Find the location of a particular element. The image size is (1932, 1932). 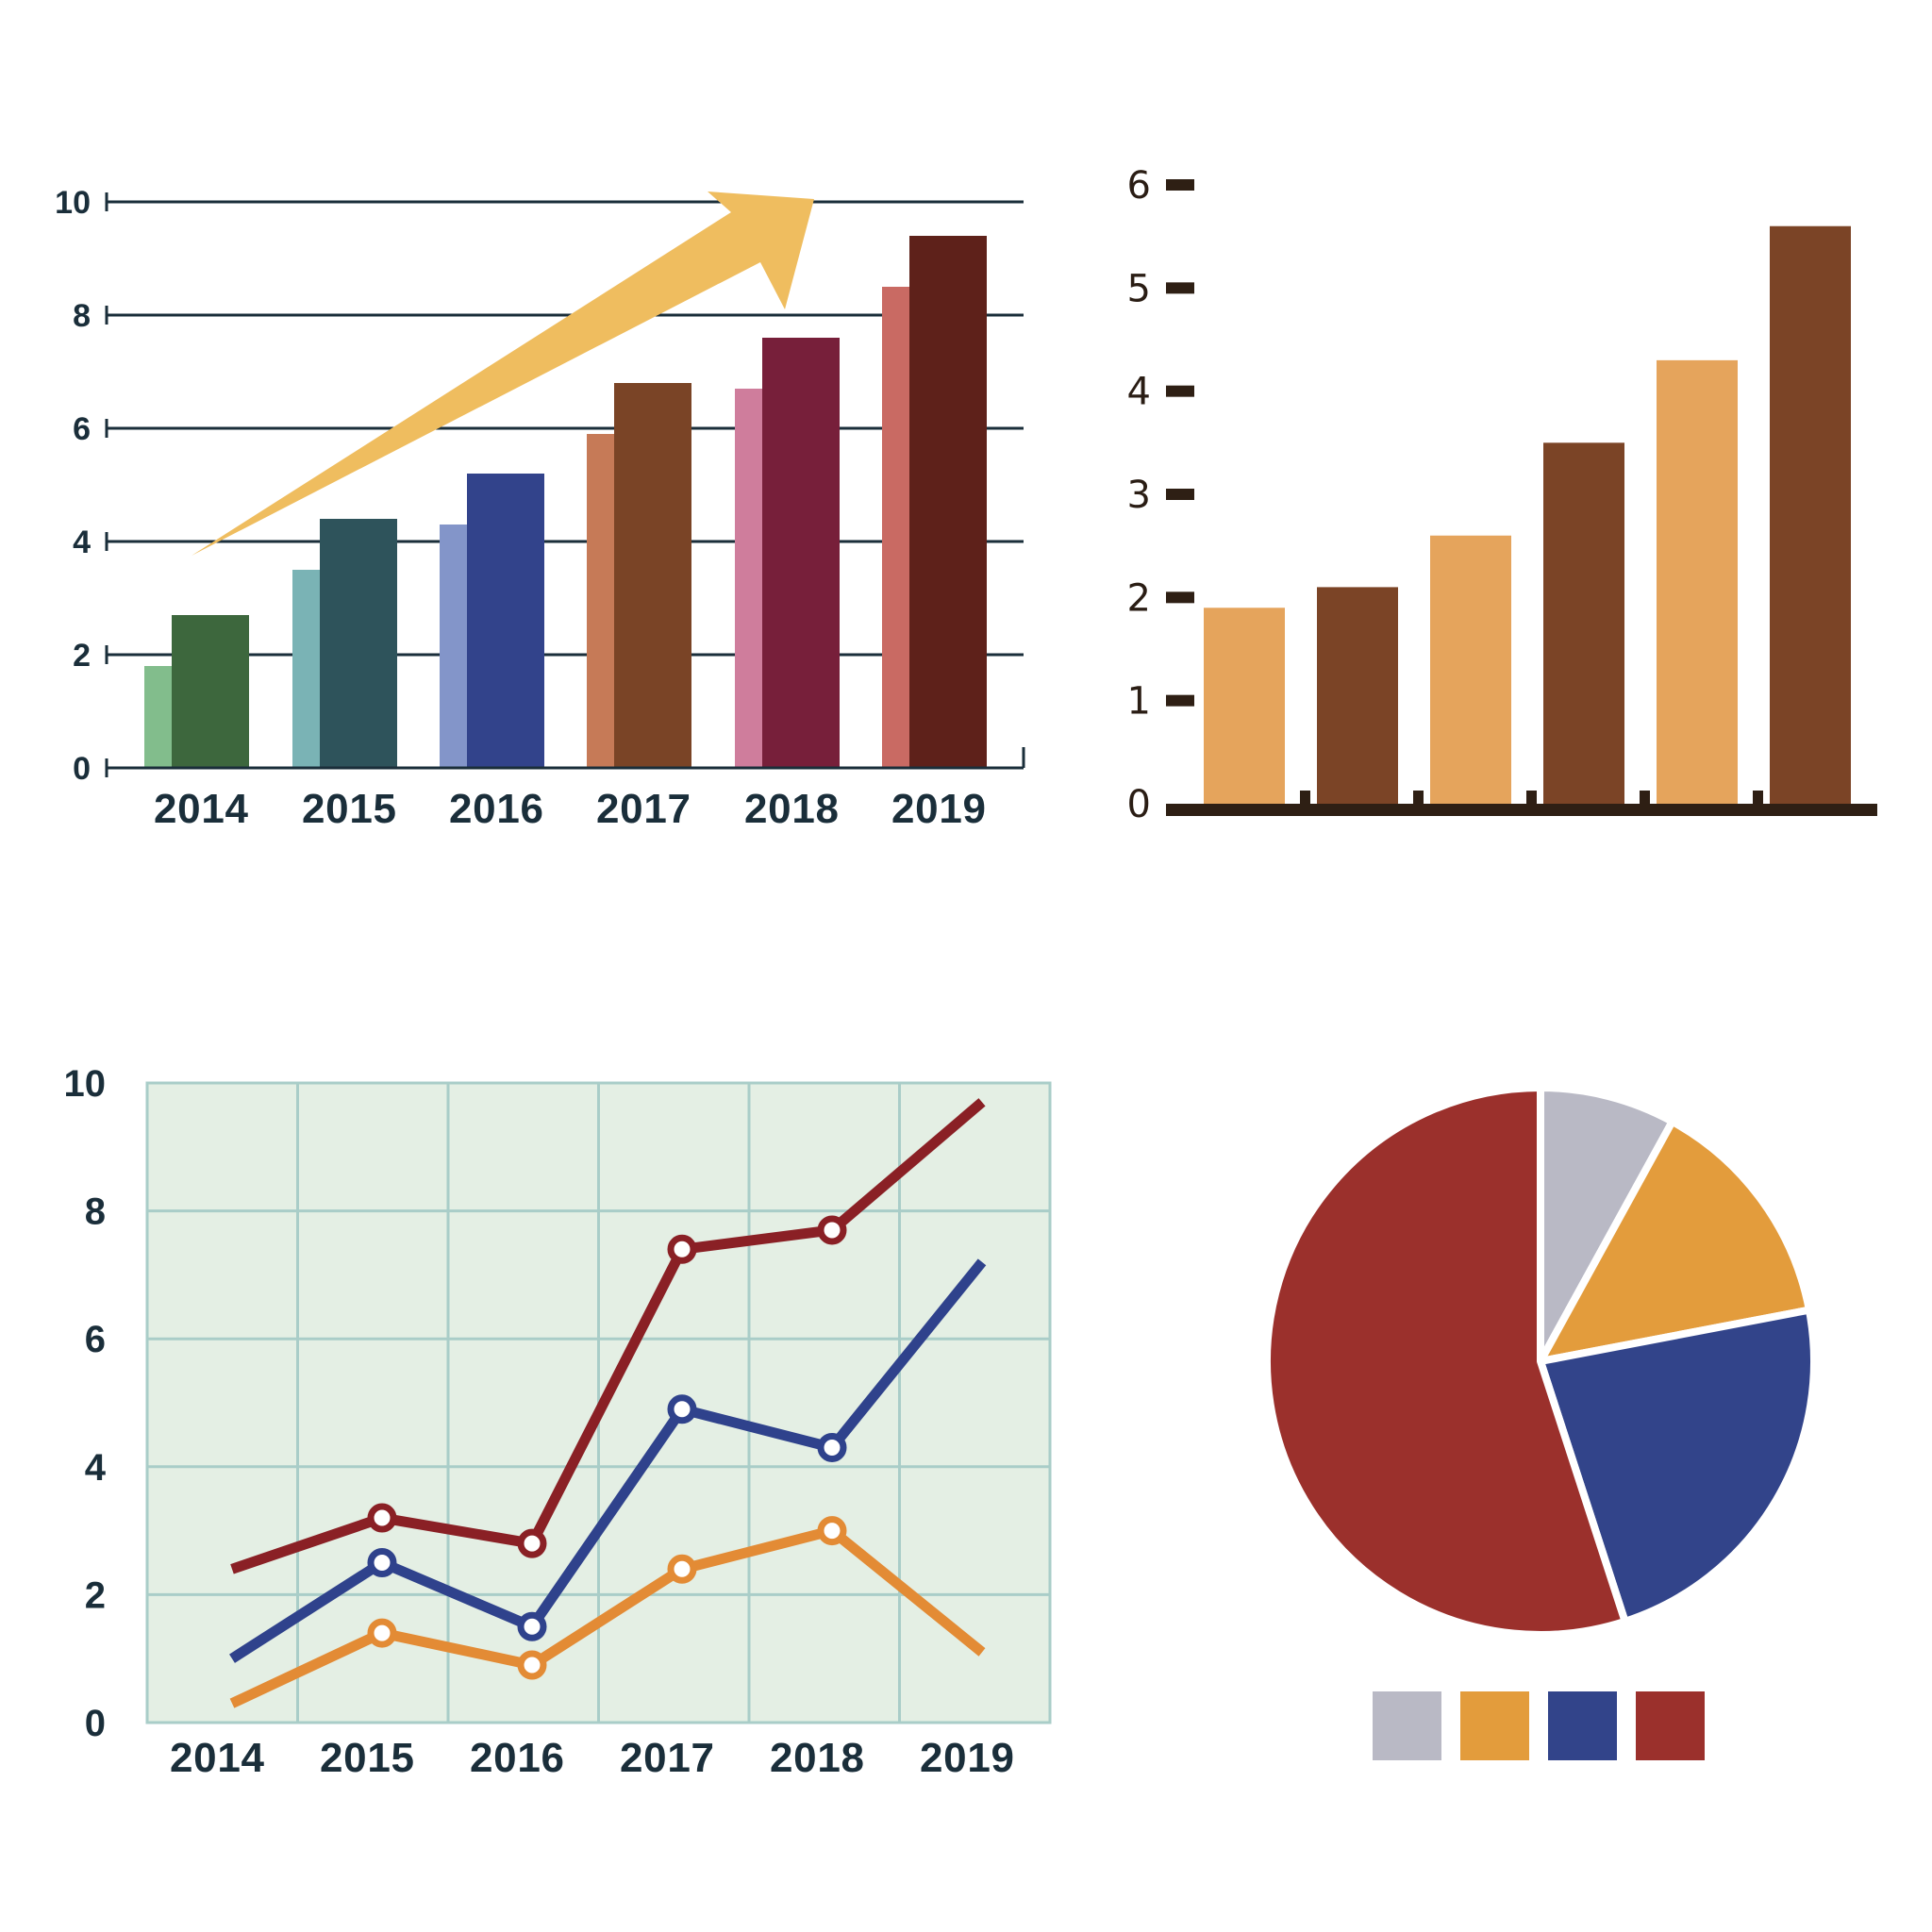

series-line-orange is located at coordinates (607, 1616).